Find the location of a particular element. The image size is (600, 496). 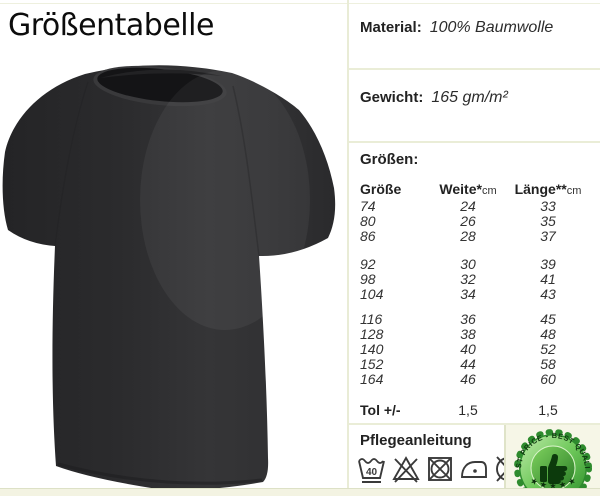

col-width-header: Weite*cm is located at coordinates (468, 189).